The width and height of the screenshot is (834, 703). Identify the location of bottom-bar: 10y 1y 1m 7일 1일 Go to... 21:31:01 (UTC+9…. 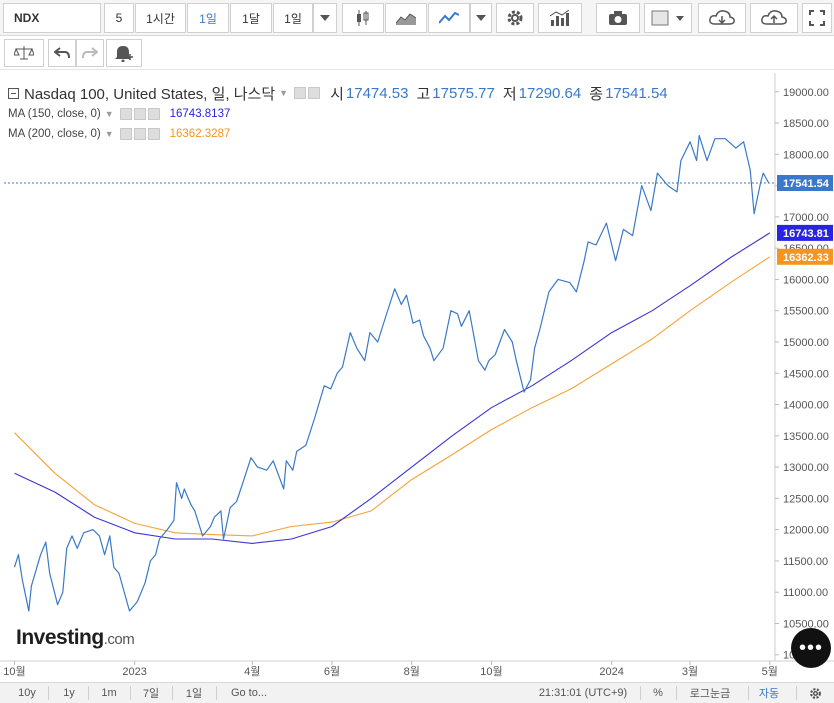
(417, 692).